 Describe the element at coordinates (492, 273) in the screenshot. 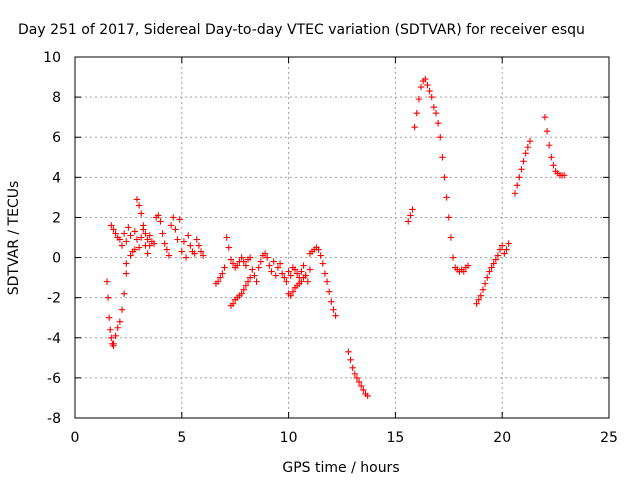

I see `series-night_recovery` at that location.